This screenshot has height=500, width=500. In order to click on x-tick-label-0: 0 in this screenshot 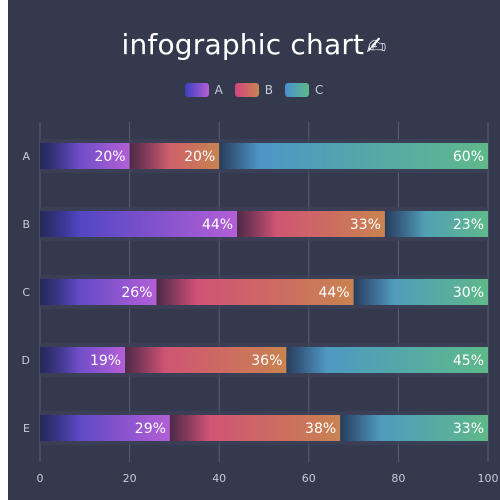, I will do `click(40, 478)`.